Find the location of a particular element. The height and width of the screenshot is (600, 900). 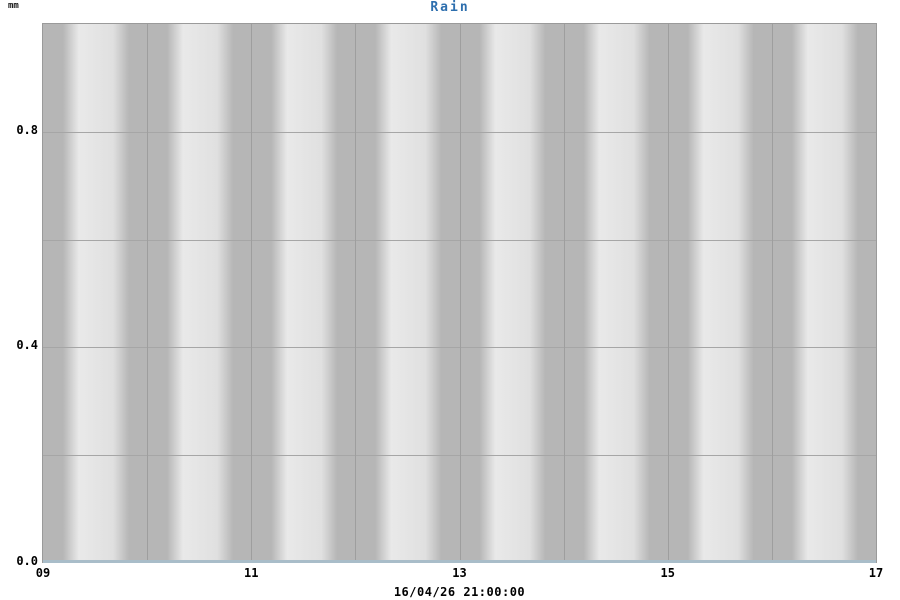

rain-zero-value-line is located at coordinates (459, 561).